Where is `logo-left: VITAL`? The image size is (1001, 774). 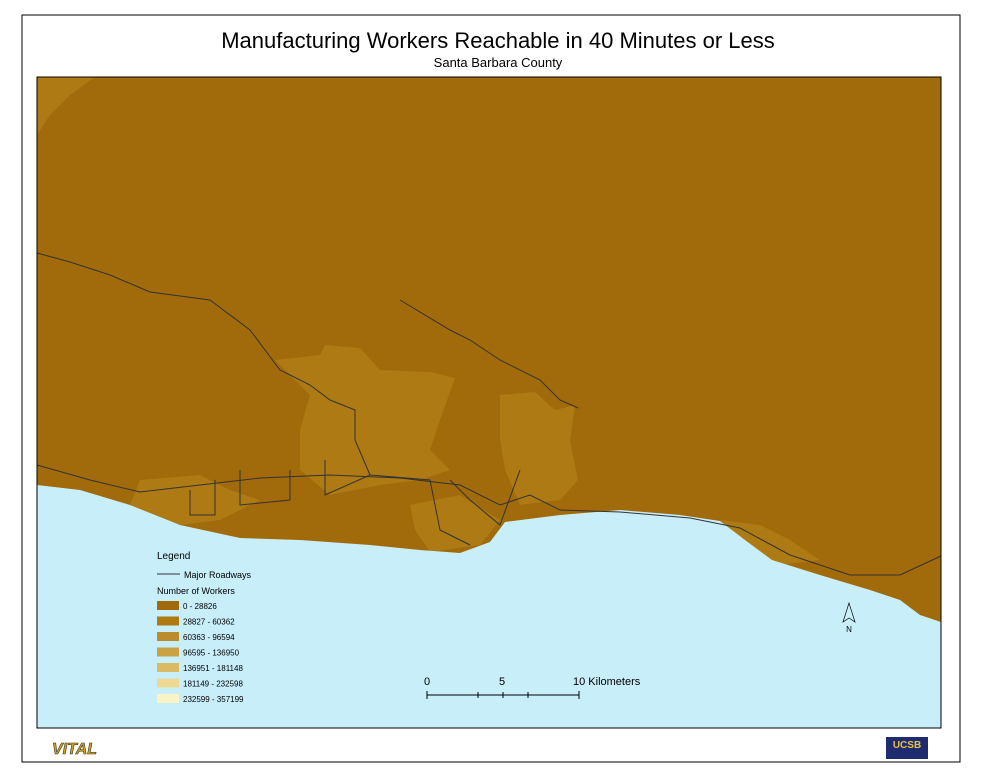
logo-left: VITAL is located at coordinates (75, 750).